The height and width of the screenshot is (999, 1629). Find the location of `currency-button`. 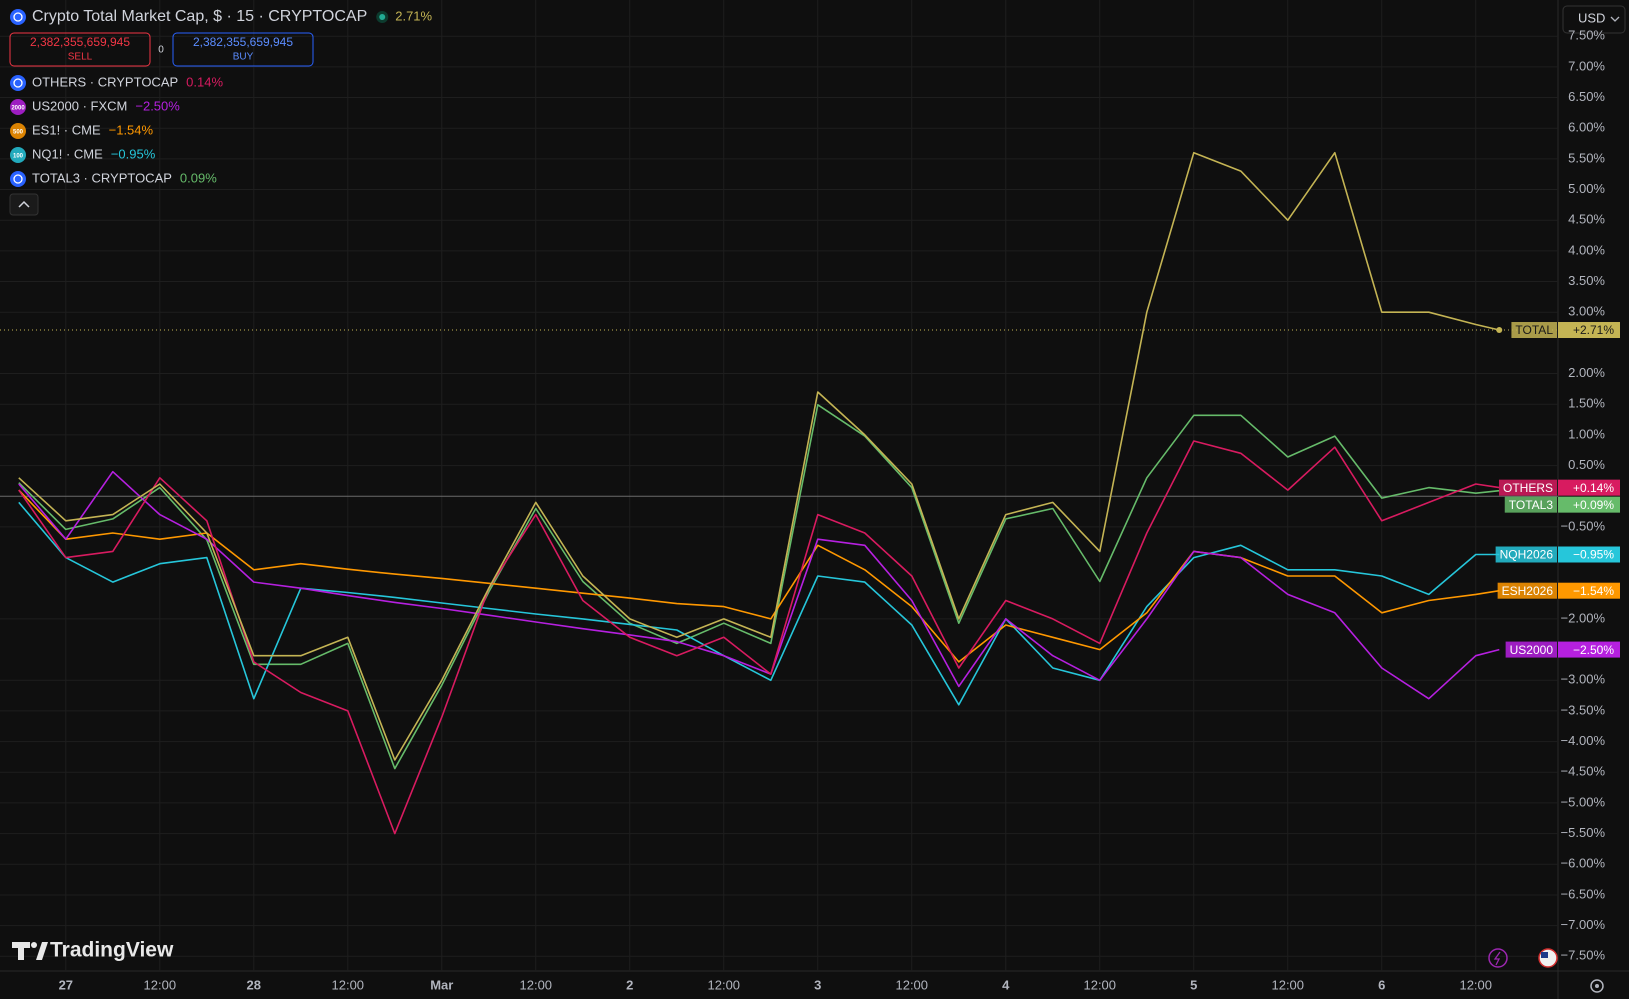

currency-button is located at coordinates (1594, 19).